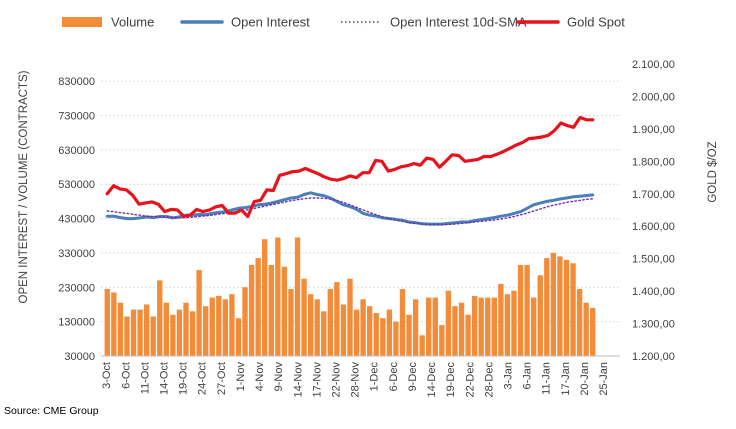  I want to click on left-tick-label: 530000, so click(76, 185).